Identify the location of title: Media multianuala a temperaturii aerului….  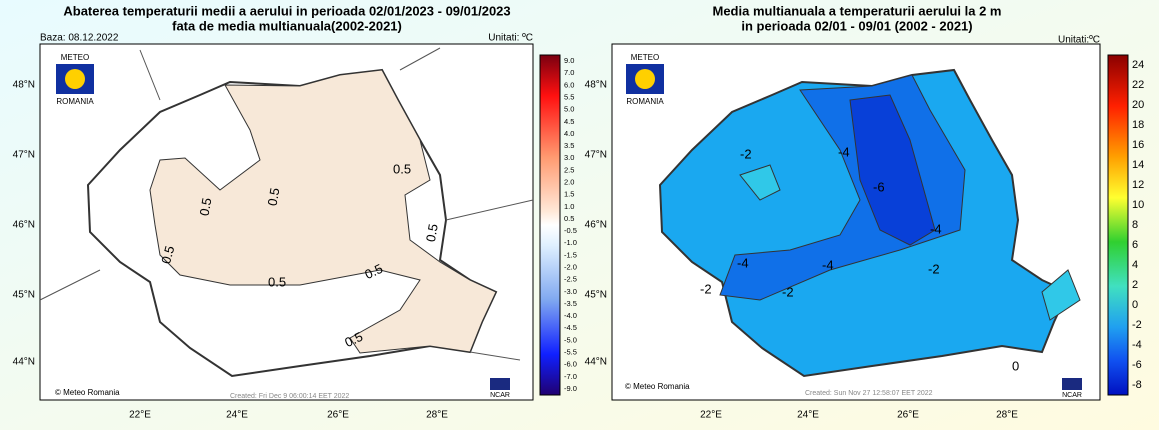
(857, 10).